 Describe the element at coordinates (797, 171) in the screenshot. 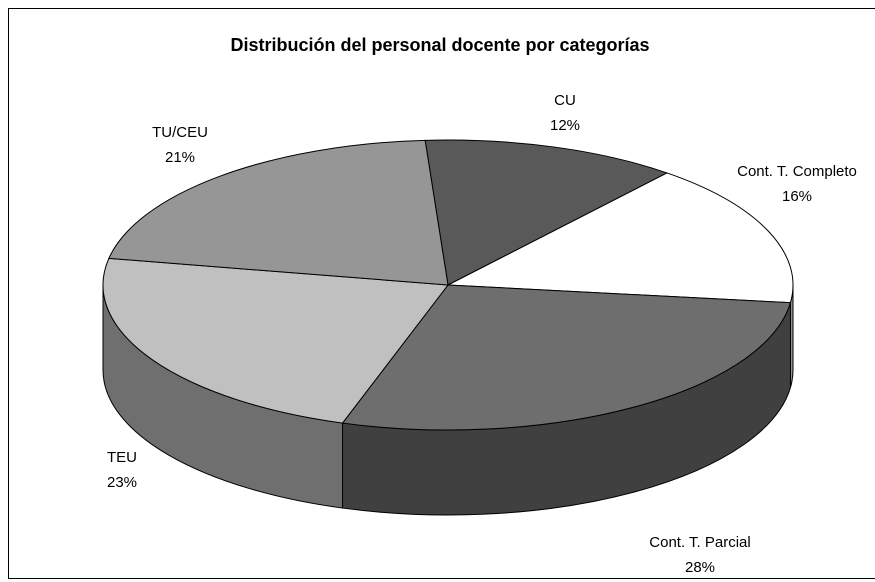

I see `slice-label: Cont. T. Completo` at that location.